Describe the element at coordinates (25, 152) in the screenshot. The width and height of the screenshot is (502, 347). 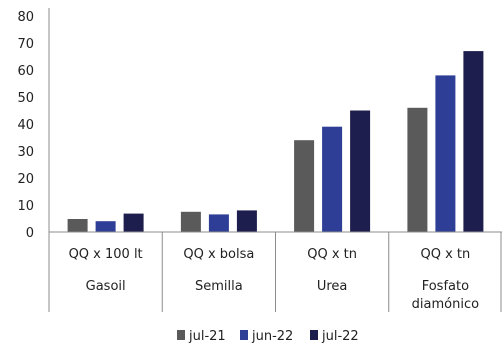
I see `y-tick-label: 30` at that location.